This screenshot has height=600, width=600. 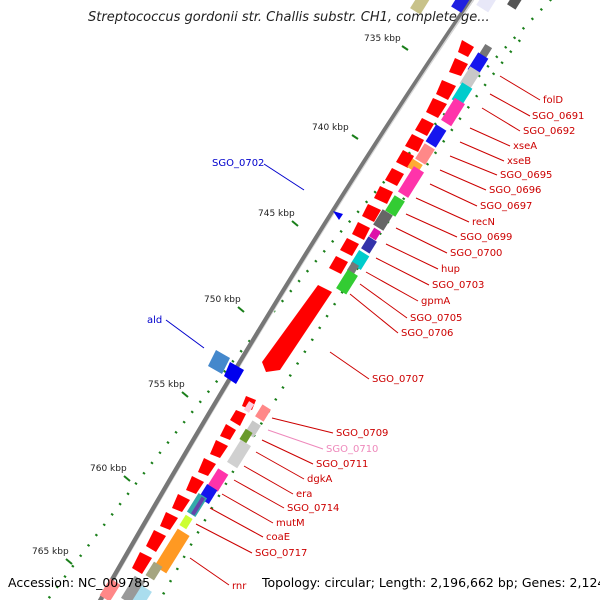 What do you see at coordinates (486, 237) in the screenshot?
I see `gene-label: SGO_0699` at bounding box center [486, 237].